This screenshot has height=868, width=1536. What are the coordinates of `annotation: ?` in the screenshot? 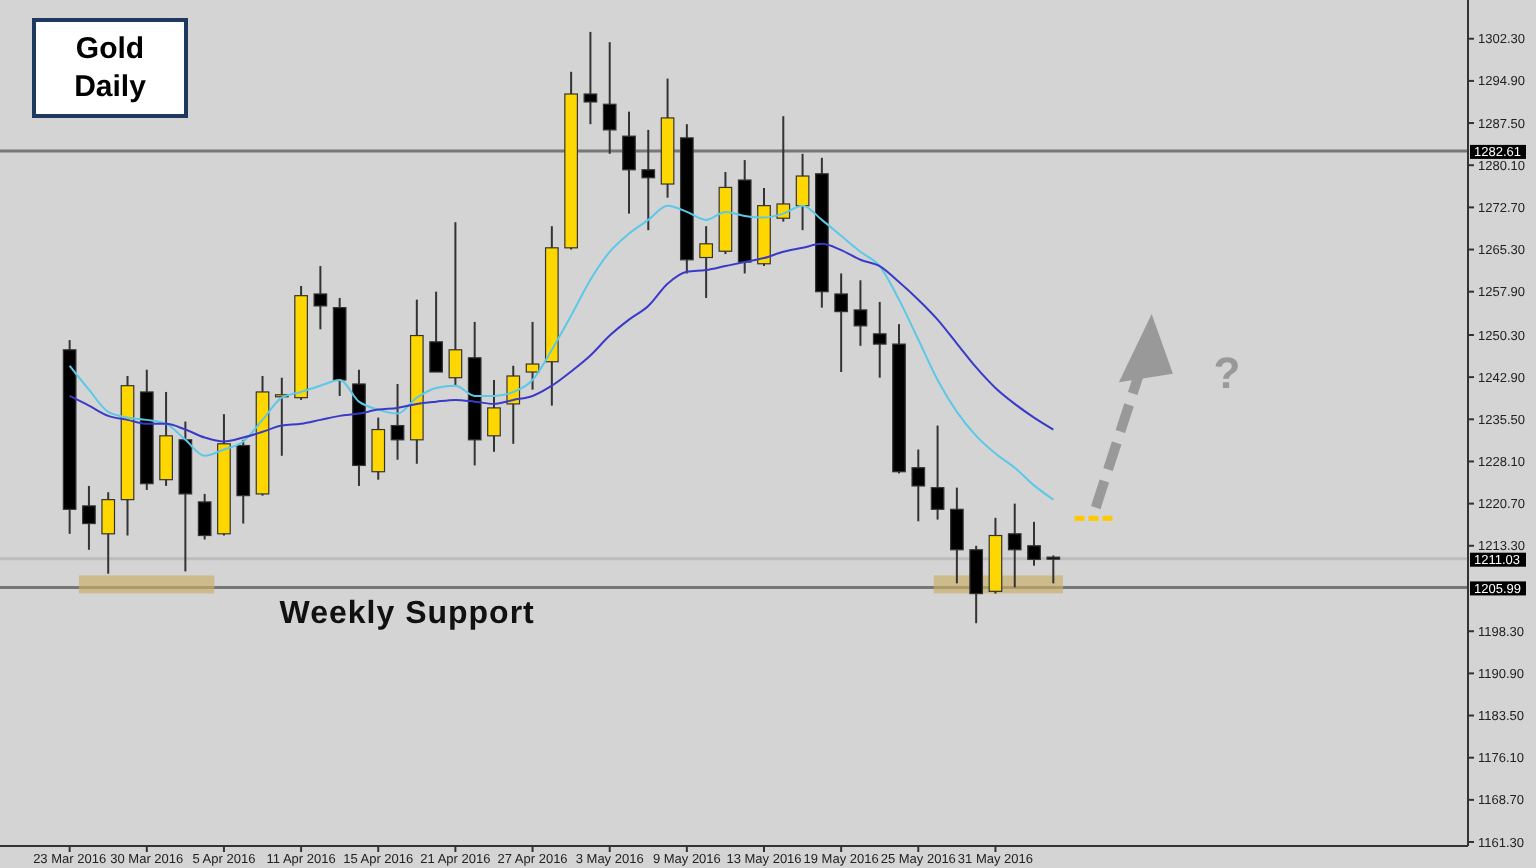 It's located at (1227, 372).